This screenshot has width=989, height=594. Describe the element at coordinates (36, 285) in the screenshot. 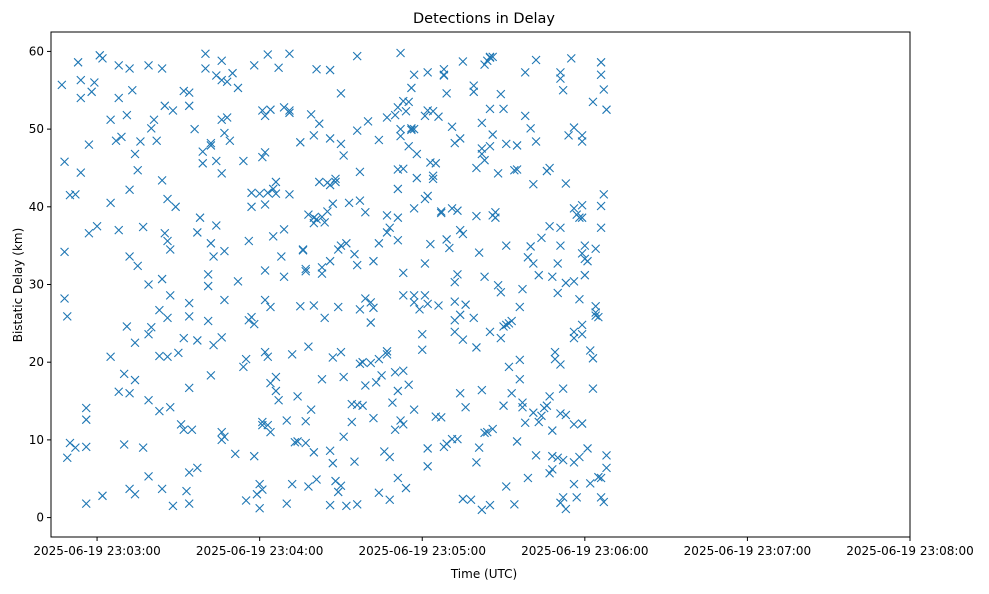

I see `y-tick-label: 30` at that location.